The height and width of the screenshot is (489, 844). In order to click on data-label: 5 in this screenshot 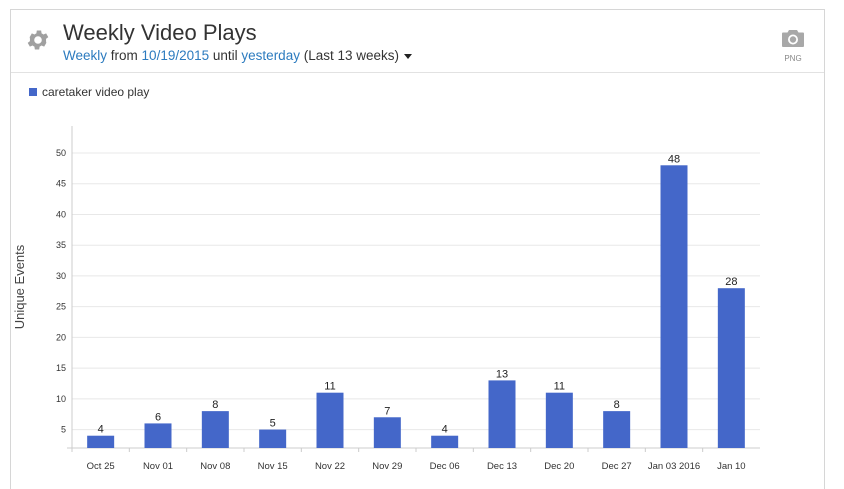, I will do `click(273, 424)`.